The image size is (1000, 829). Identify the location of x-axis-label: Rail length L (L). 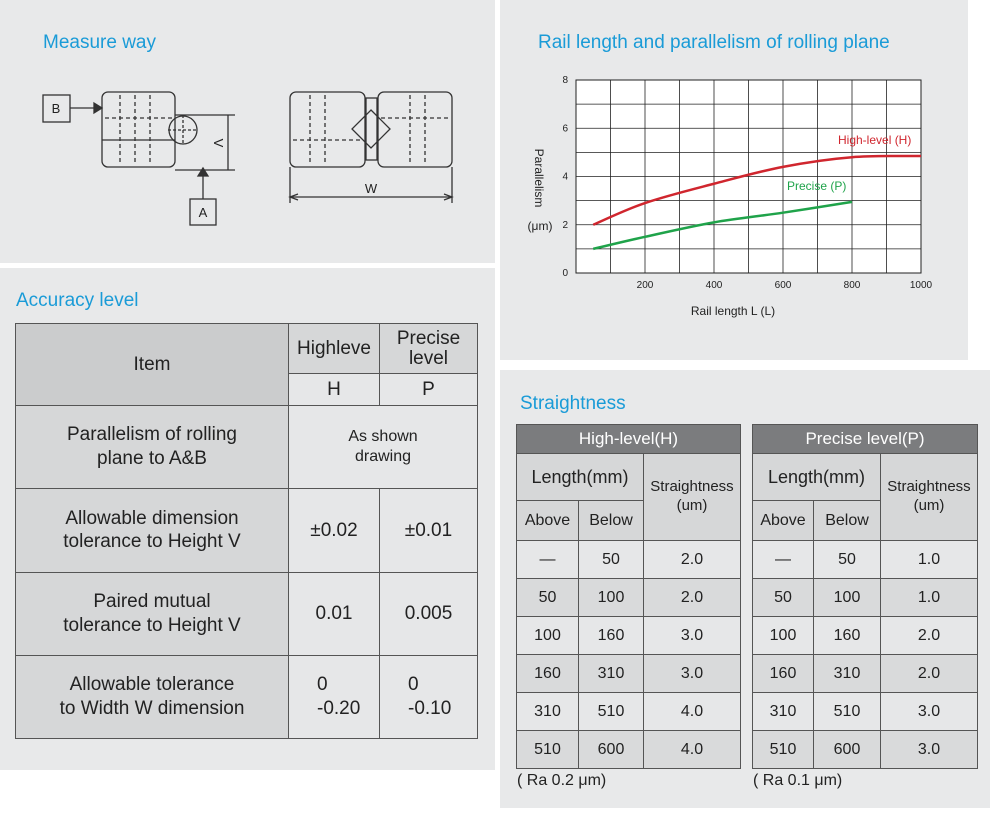
(733, 311).